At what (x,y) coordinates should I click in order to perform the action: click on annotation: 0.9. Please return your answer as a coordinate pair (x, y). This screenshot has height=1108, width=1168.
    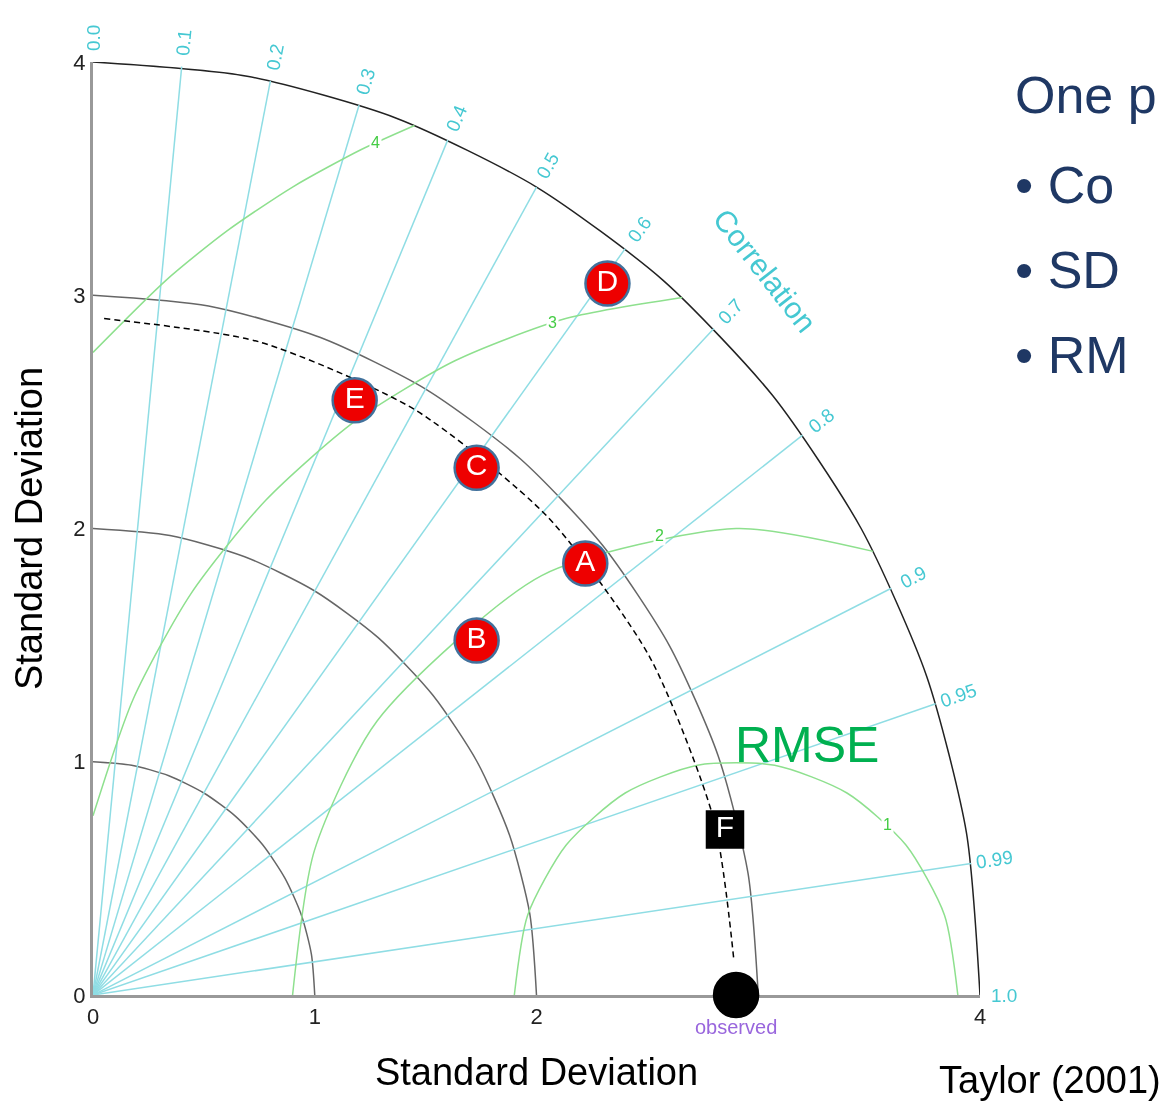
    Looking at the image, I should click on (913, 577).